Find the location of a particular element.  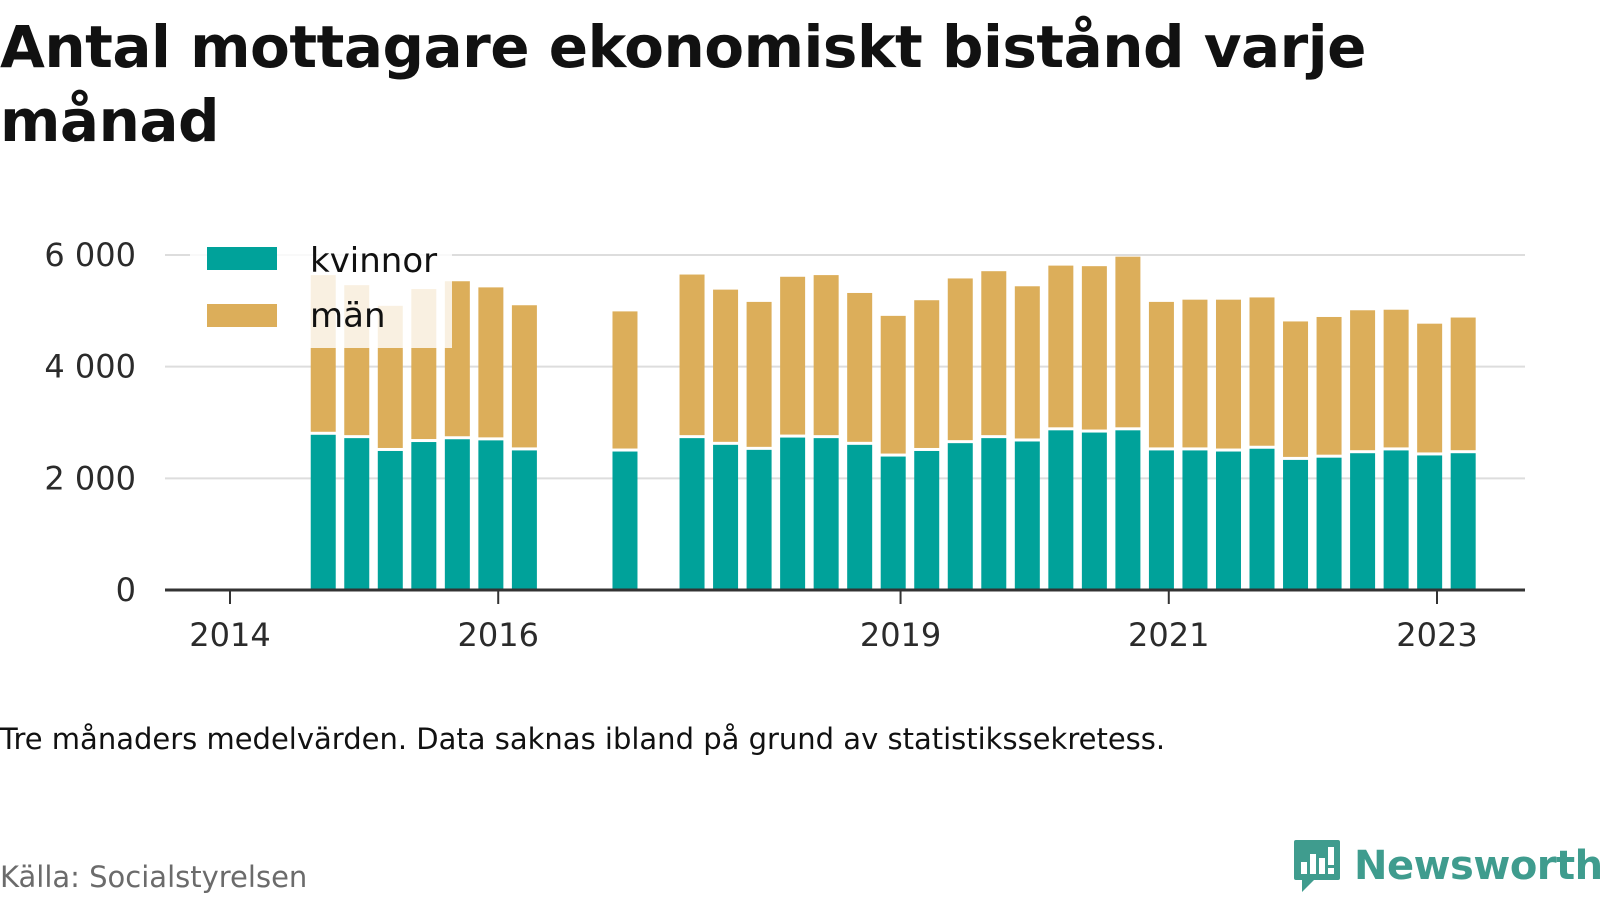

y-tick-label: 0 is located at coordinates (126, 590).